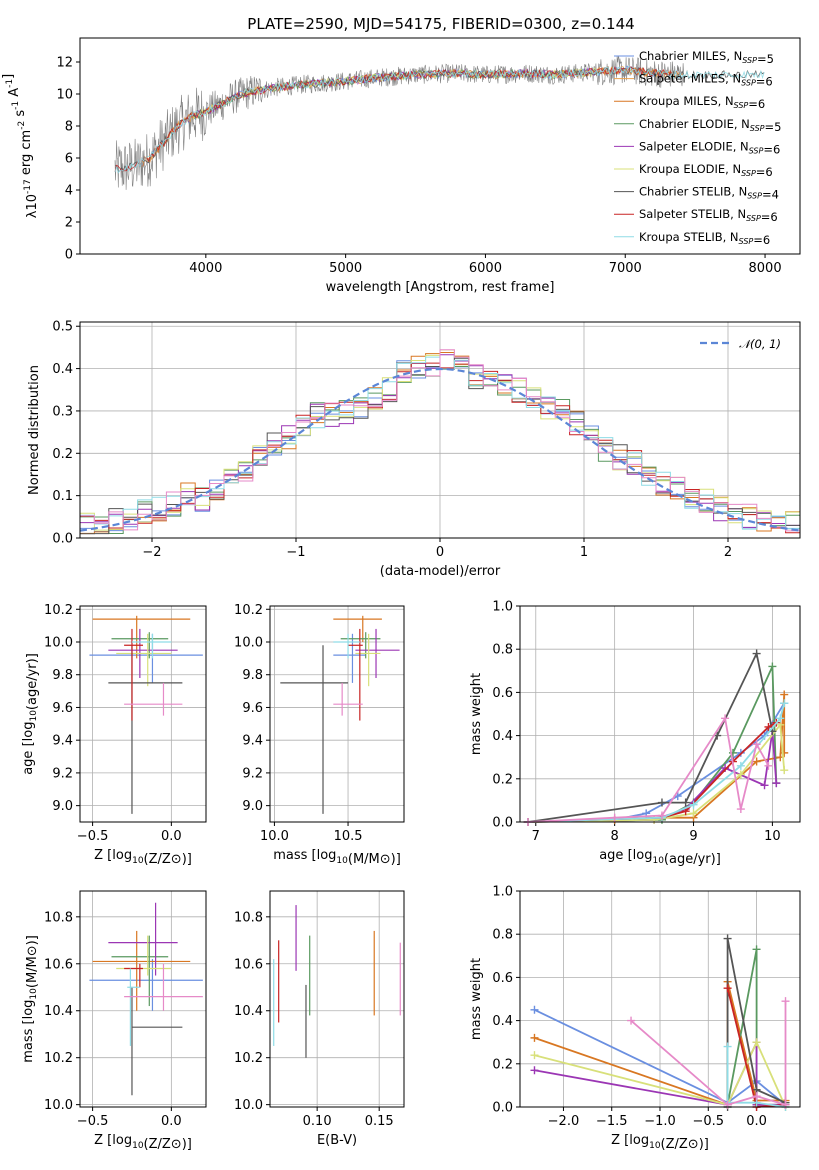 This screenshot has height=1170, width=819. What do you see at coordinates (64, 63) in the screenshot?
I see `y-tick-label: 12` at bounding box center [64, 63].